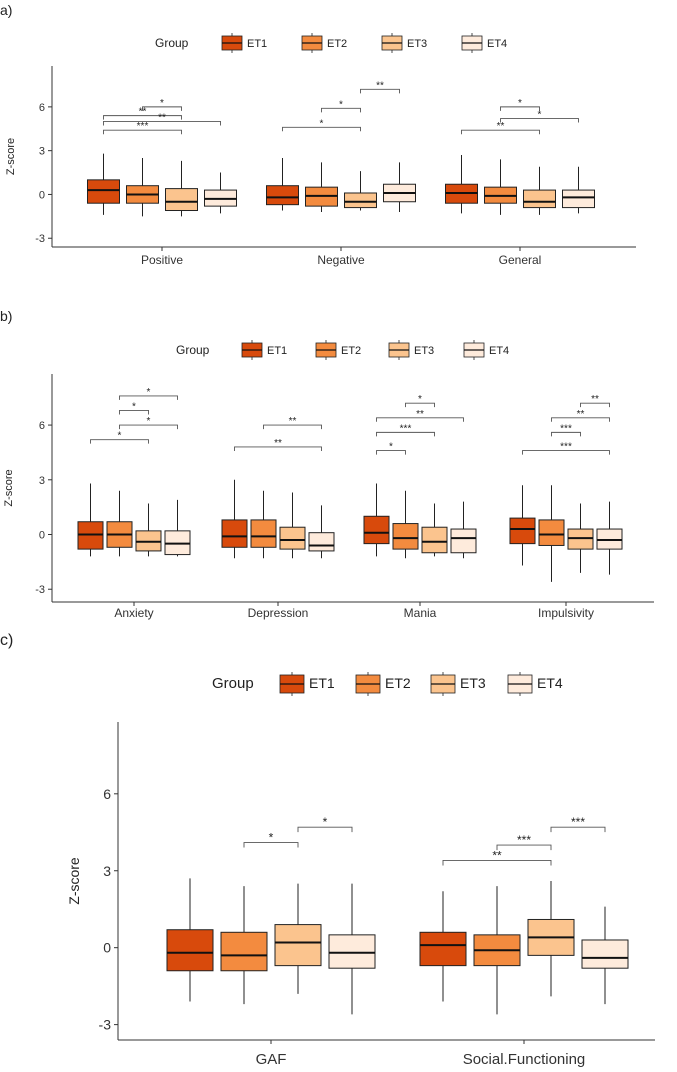  Describe the element at coordinates (411, 350) in the screenshot. I see `legend-item-et3: ET3` at that location.